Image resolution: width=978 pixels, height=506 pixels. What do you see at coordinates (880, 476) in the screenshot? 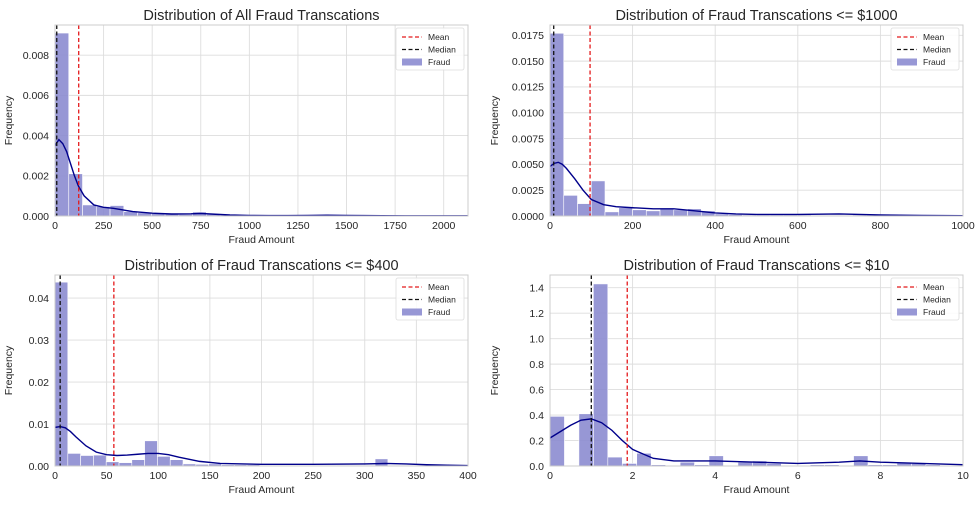
I see `x-tick-label: 8` at bounding box center [880, 476].